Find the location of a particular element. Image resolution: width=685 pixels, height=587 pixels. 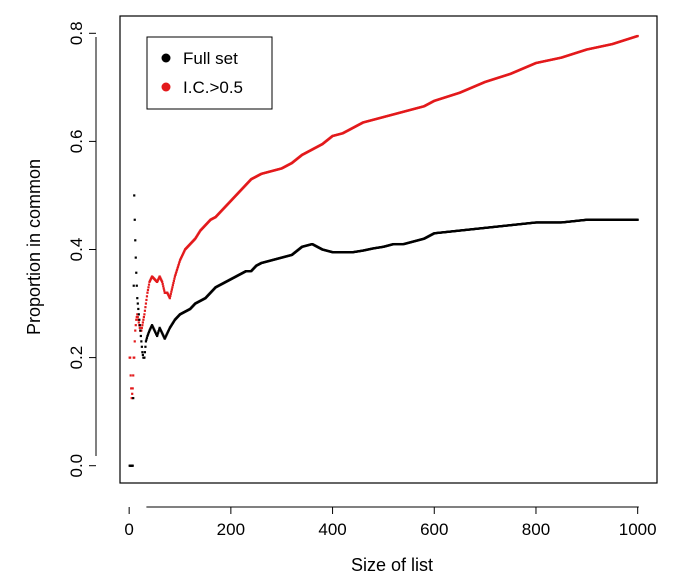

y-ticks: 0.0 0.2 0.4 0.6 0.8 is located at coordinates (81, 249).